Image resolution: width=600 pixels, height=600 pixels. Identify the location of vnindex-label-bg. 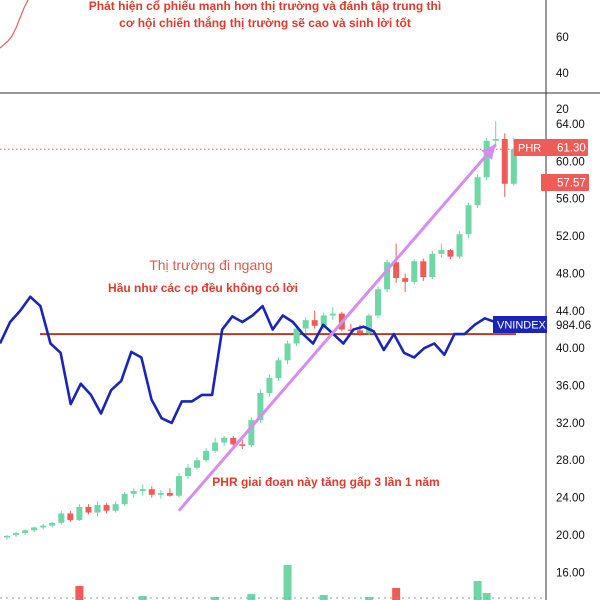
(520, 324).